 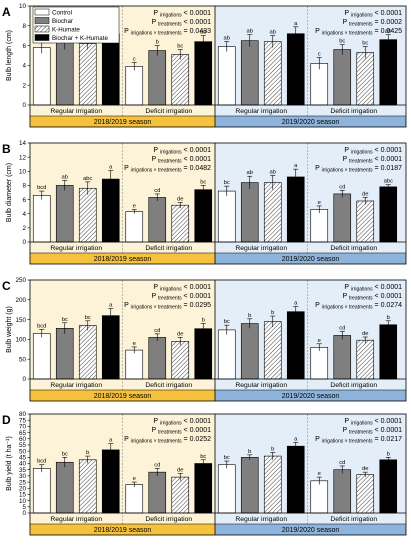 What do you see at coordinates (24, 46) in the screenshot?
I see `y-tick-label: 6` at bounding box center [24, 46].